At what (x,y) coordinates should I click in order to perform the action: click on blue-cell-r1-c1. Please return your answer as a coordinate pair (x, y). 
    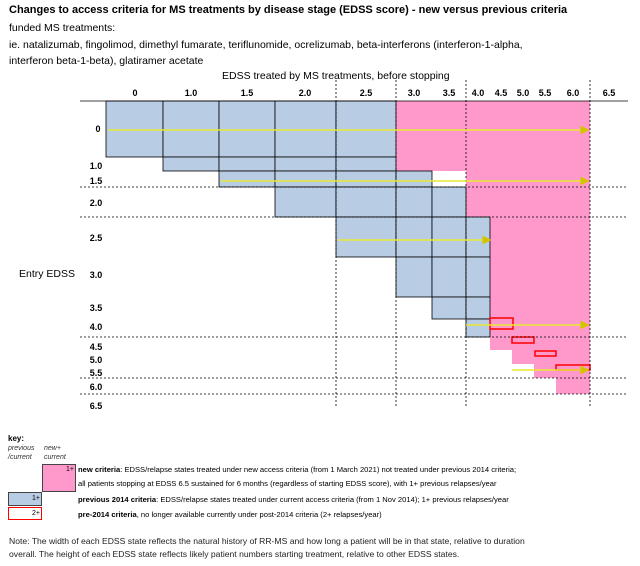
    Looking at the image, I should click on (191, 164).